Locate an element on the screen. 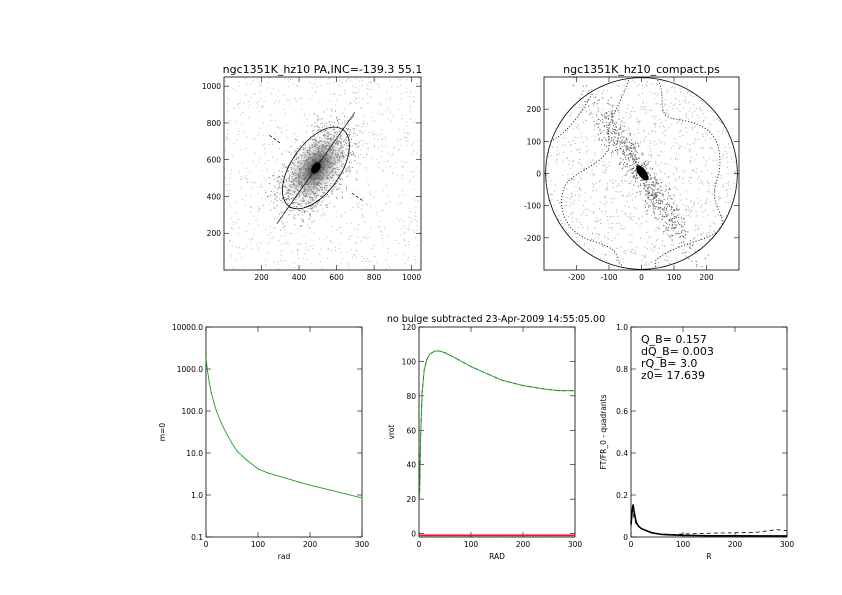 The image size is (842, 595). vrot-ytick-label: 0 is located at coordinates (413, 534).